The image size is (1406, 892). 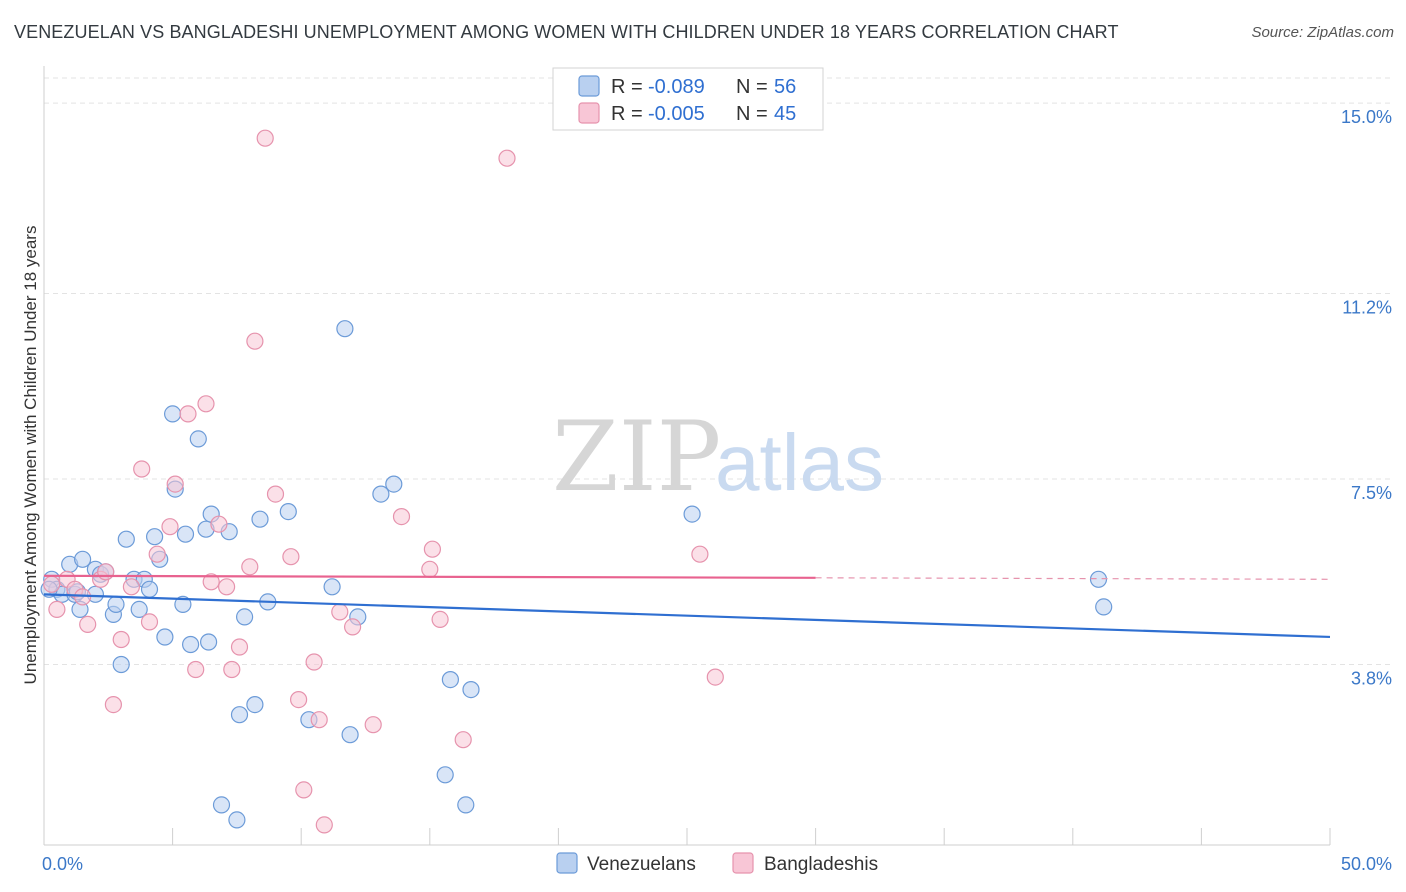 I want to click on bottom-legend-venezuelans: Venezuelans, so click(x=641, y=864).